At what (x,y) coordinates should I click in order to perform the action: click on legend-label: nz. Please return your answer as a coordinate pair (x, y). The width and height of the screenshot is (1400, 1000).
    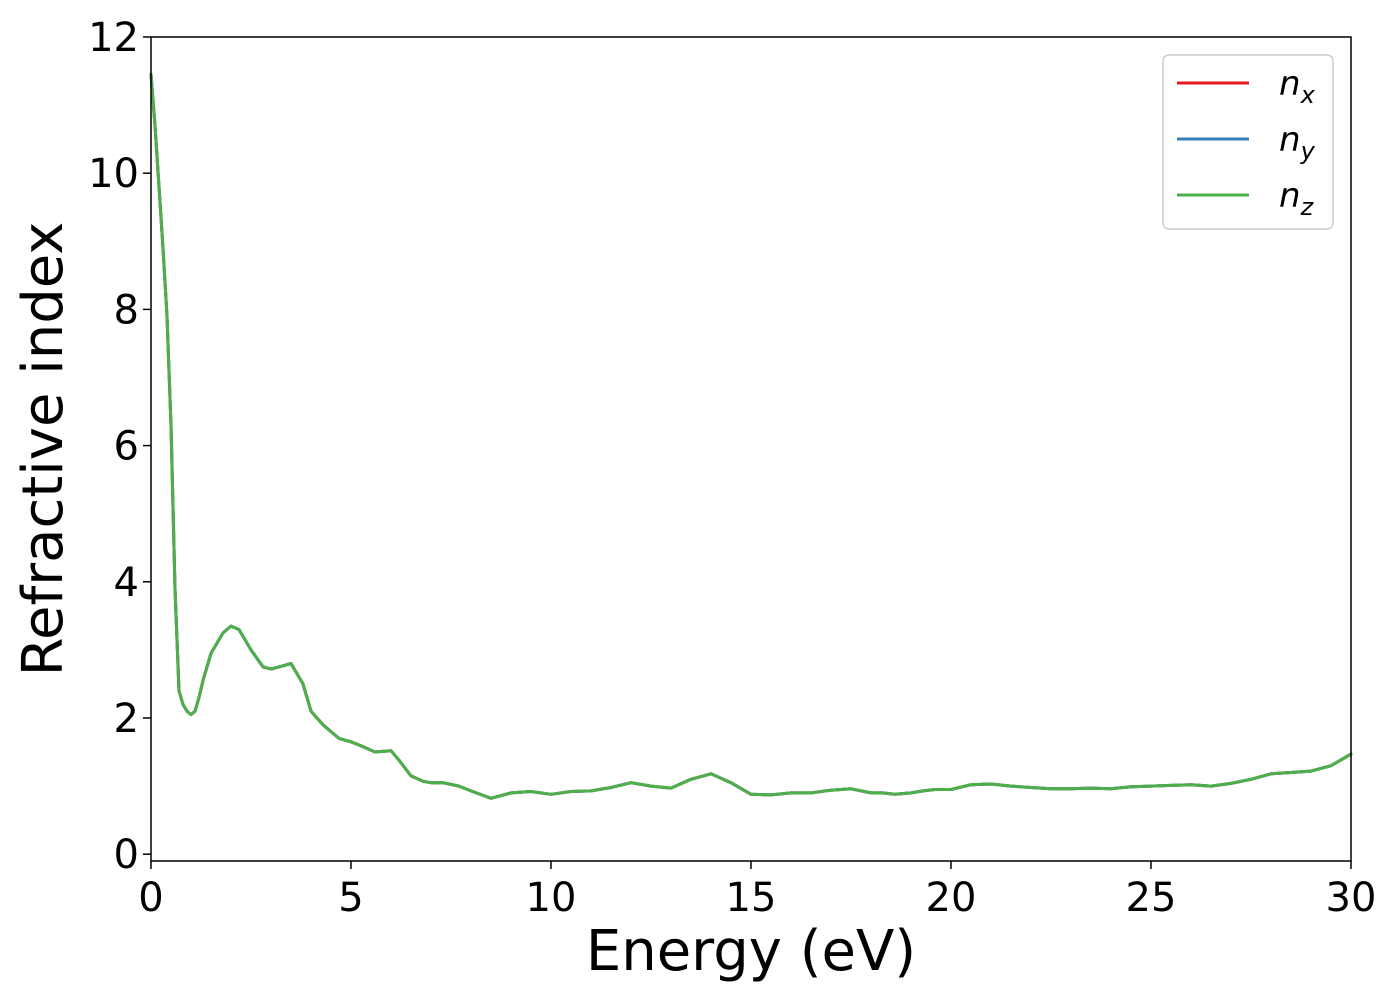
    Looking at the image, I should click on (1297, 198).